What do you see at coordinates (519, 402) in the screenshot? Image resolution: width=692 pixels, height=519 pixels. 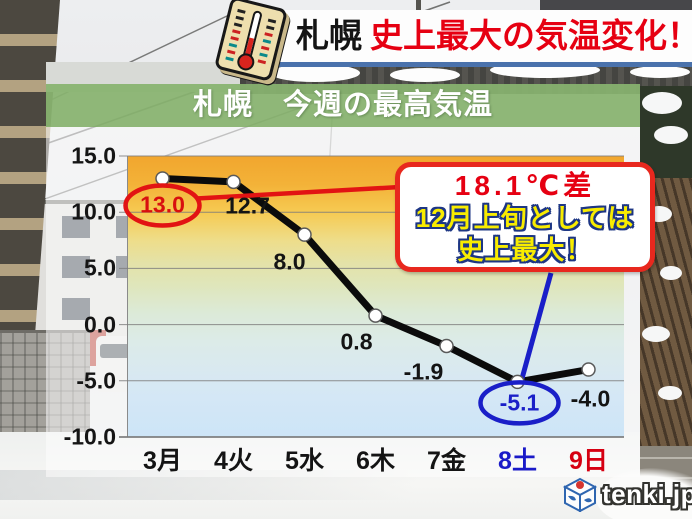 I see `data-point-label: -5.1` at bounding box center [519, 402].